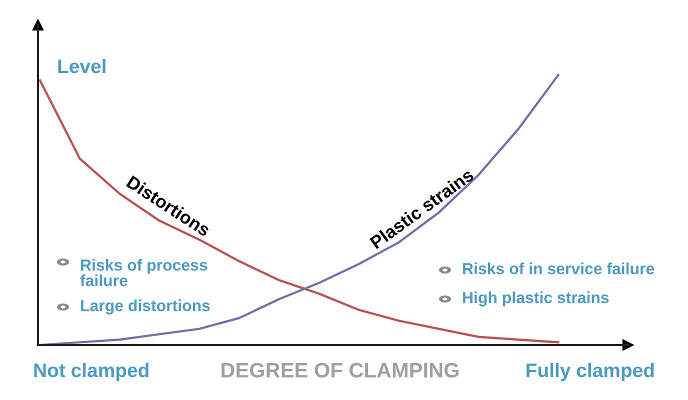 This screenshot has height=400, width=688. What do you see at coordinates (590, 372) in the screenshot?
I see `text: Fully clamped` at bounding box center [590, 372].